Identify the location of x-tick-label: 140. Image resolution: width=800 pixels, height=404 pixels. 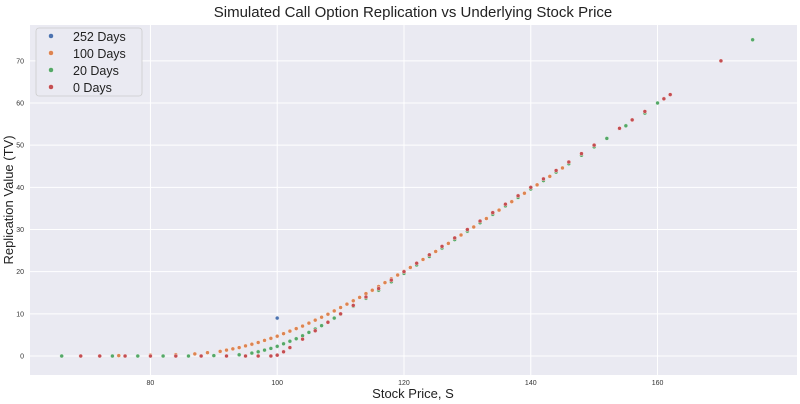
(531, 383).